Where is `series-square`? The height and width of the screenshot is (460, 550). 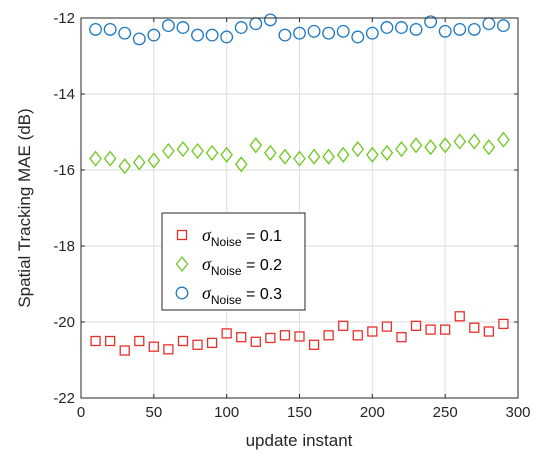 series-square is located at coordinates (299, 333).